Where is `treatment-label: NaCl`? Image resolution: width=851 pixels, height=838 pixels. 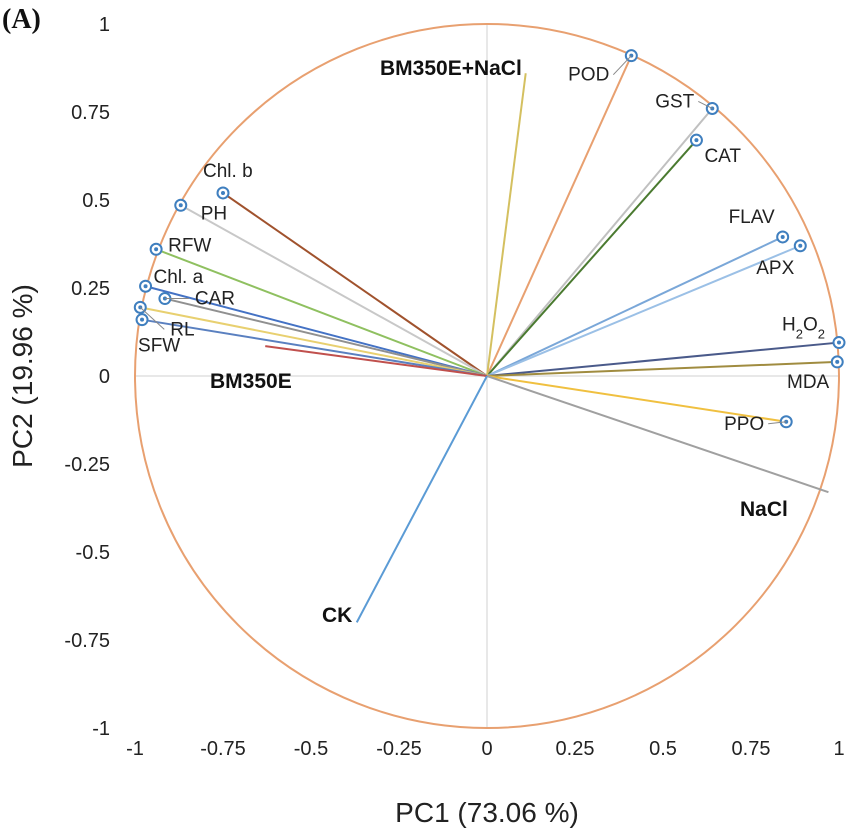
treatment-label: NaCl is located at coordinates (764, 509).